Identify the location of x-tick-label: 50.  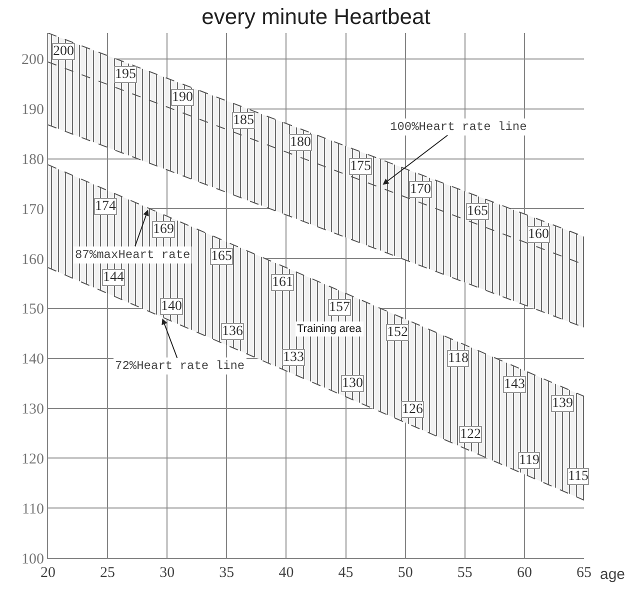
(405, 573).